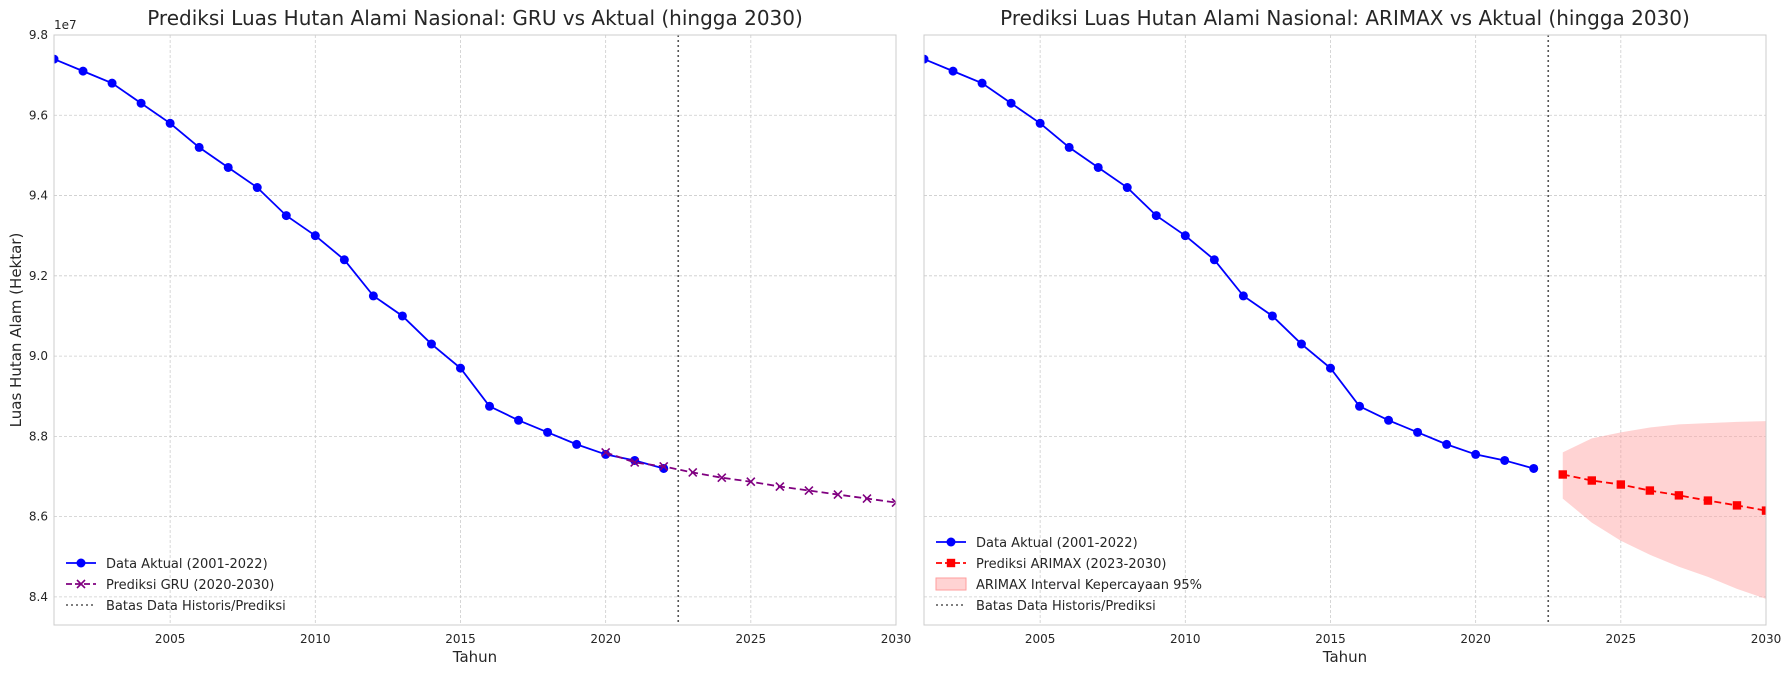 The image size is (1790, 674). What do you see at coordinates (1089, 585) in the screenshot?
I see `legend-label: ARIMAX Interval Kepercayaan 95%` at bounding box center [1089, 585].